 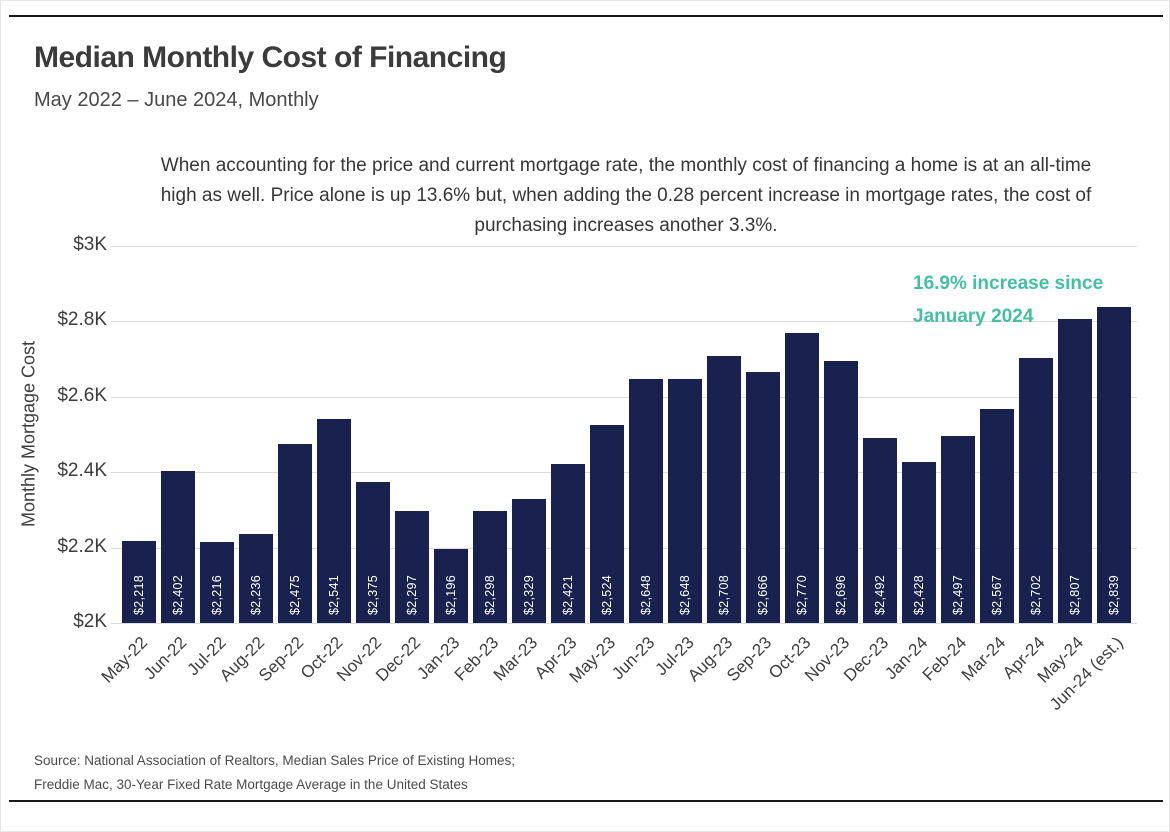 I want to click on bar: $2,218, so click(x=139, y=582).